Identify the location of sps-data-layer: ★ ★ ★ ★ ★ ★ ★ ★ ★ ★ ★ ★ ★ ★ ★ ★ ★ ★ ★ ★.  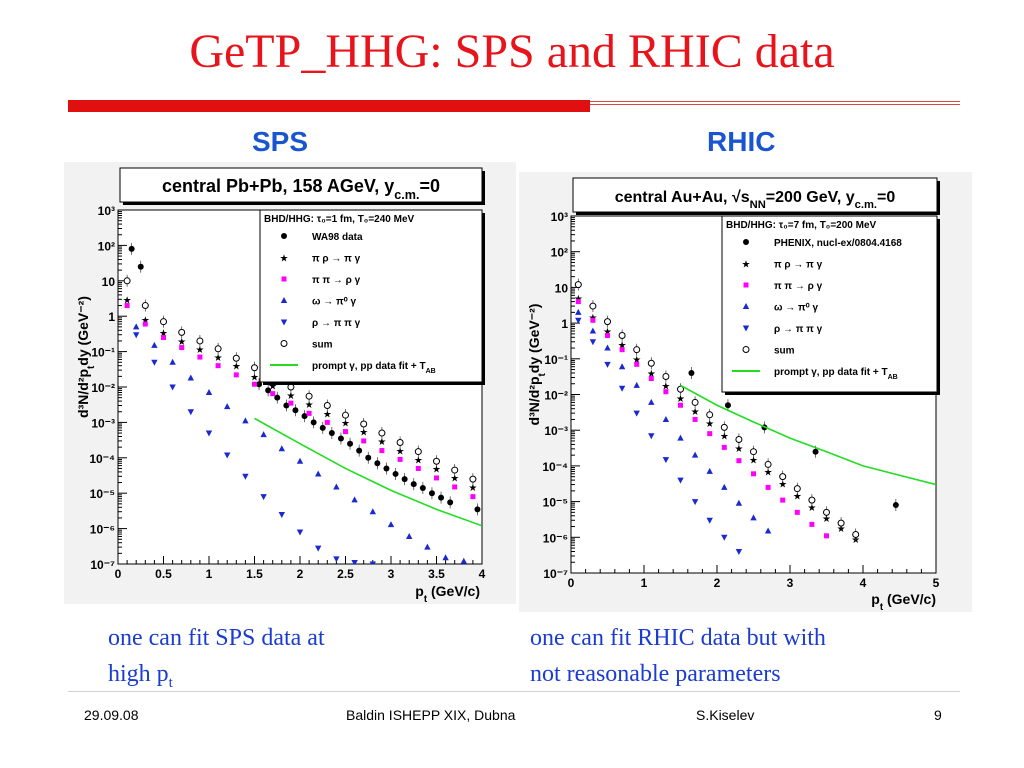
(302, 403).